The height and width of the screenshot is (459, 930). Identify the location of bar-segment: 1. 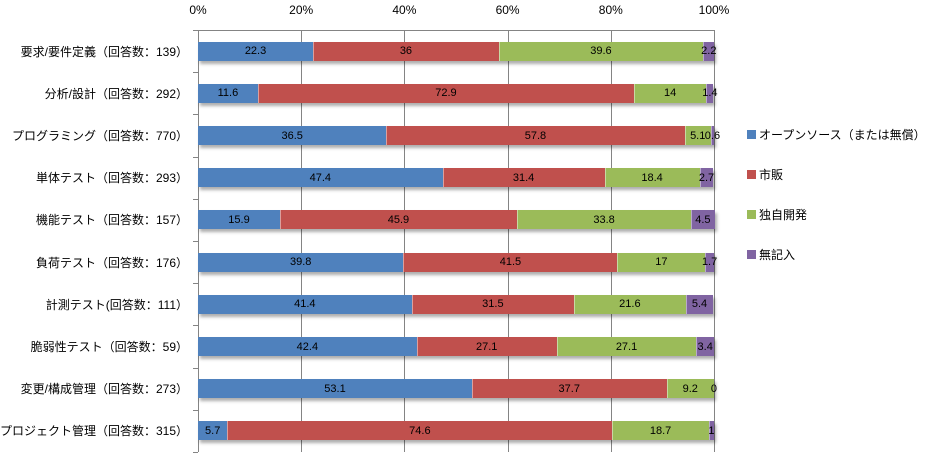
(711, 431).